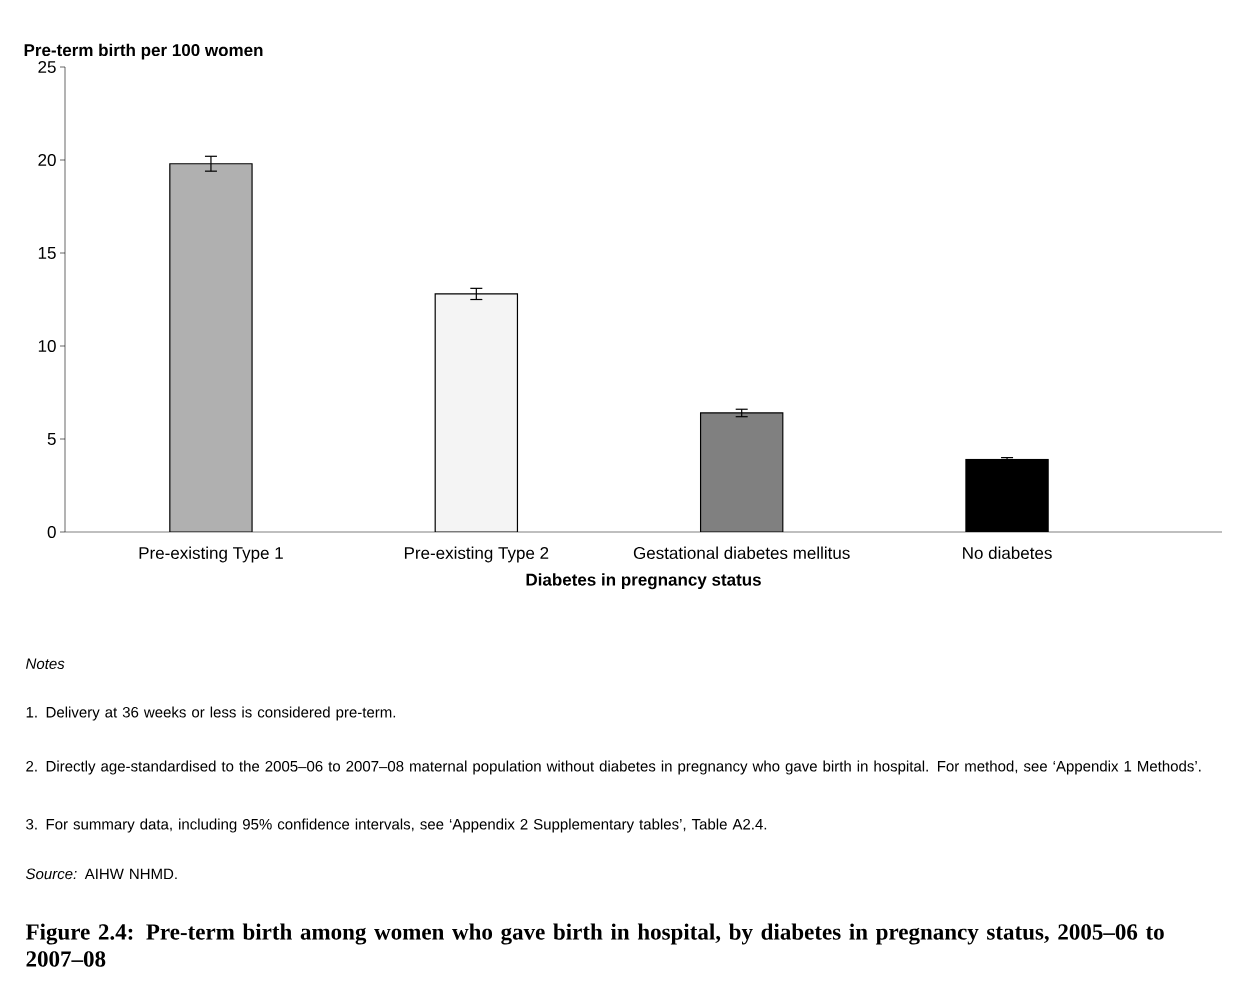 The width and height of the screenshot is (1242, 999). I want to click on y-tick-label: 20, so click(47, 160).